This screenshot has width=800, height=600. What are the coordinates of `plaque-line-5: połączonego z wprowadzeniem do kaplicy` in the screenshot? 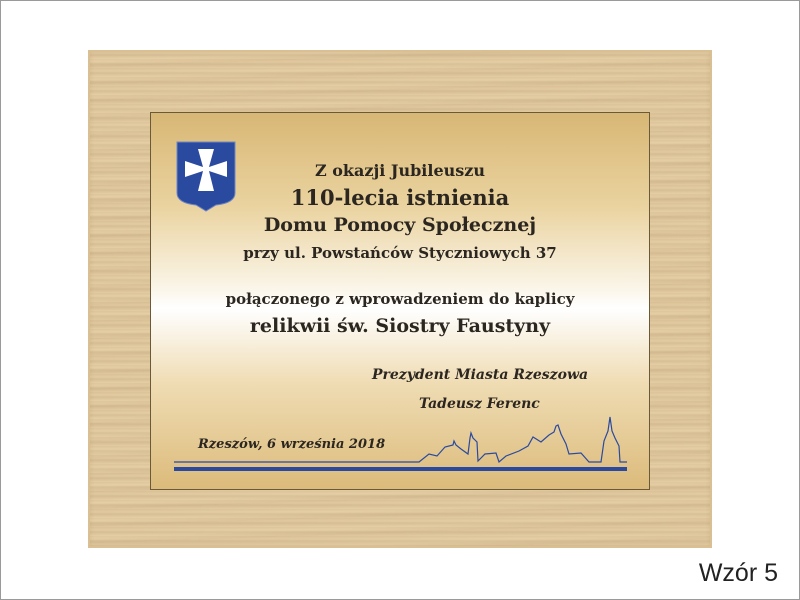 It's located at (400, 299).